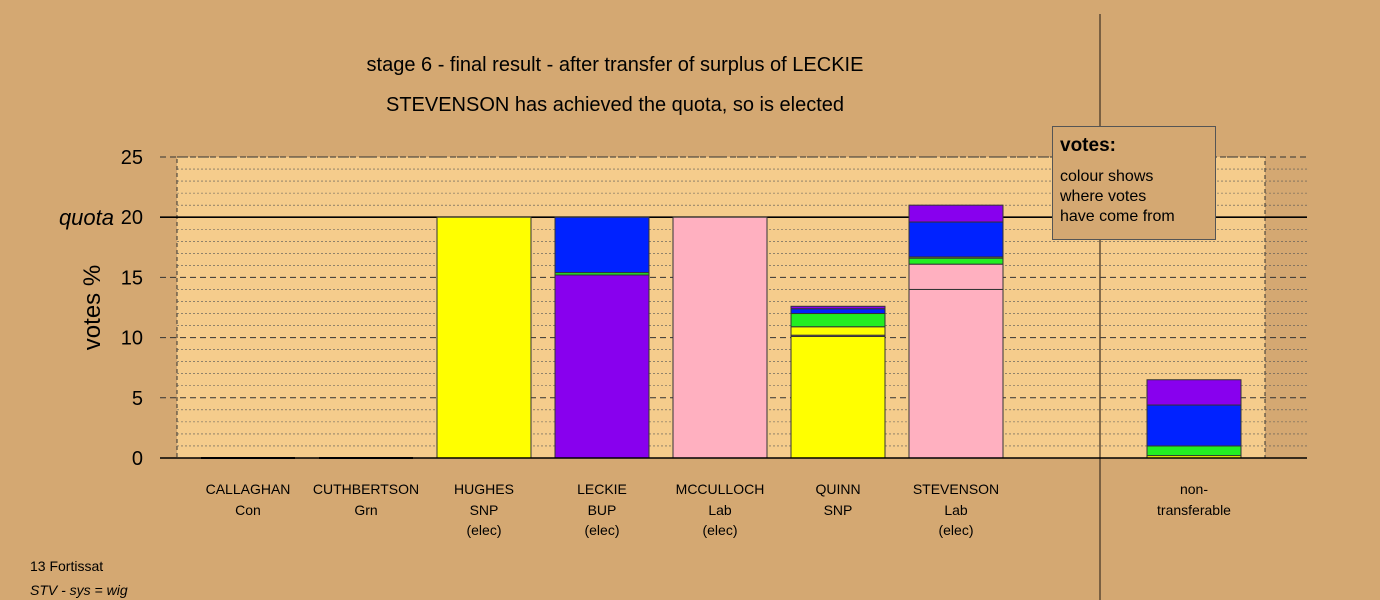  What do you see at coordinates (132, 339) in the screenshot?
I see `y-tick-label: 10` at bounding box center [132, 339].